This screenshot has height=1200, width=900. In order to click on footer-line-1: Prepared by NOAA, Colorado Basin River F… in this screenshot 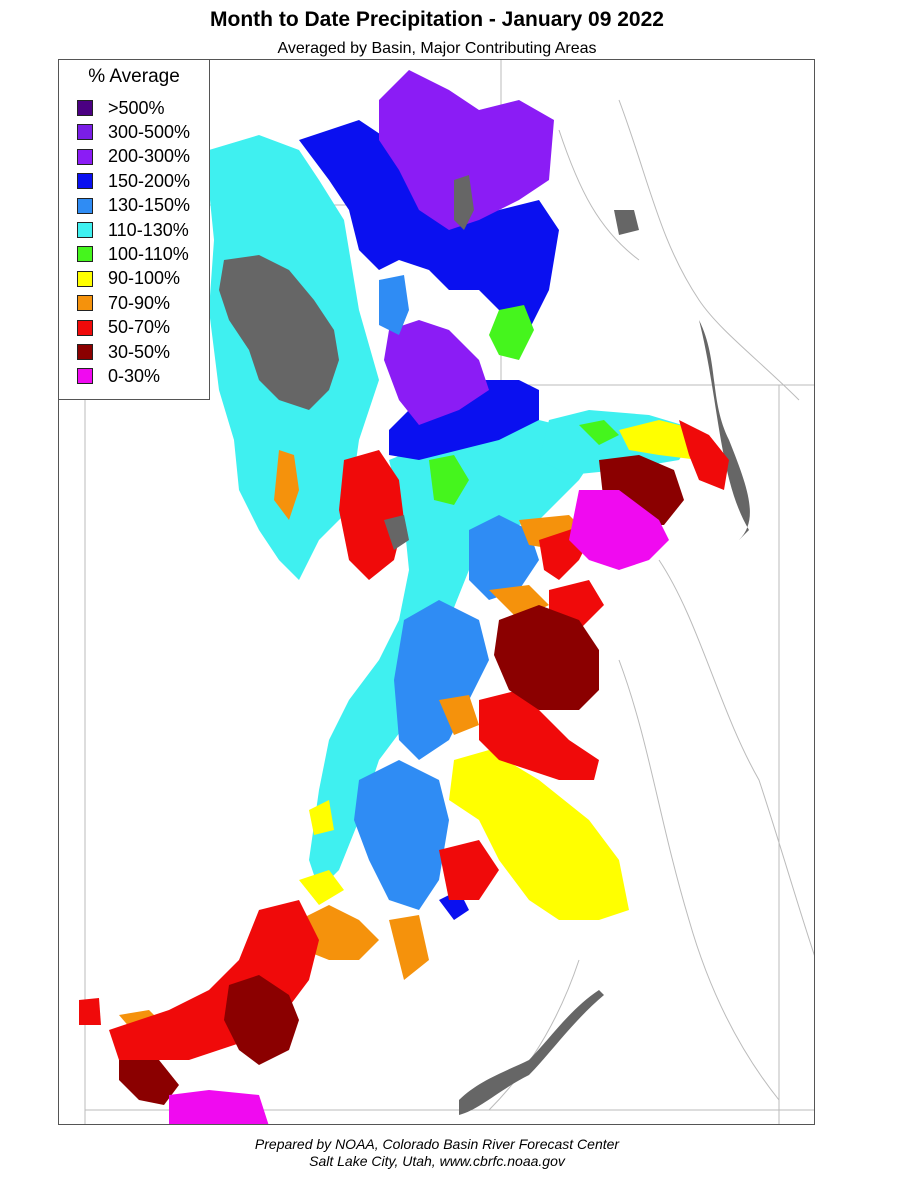, I will do `click(437, 1144)`.